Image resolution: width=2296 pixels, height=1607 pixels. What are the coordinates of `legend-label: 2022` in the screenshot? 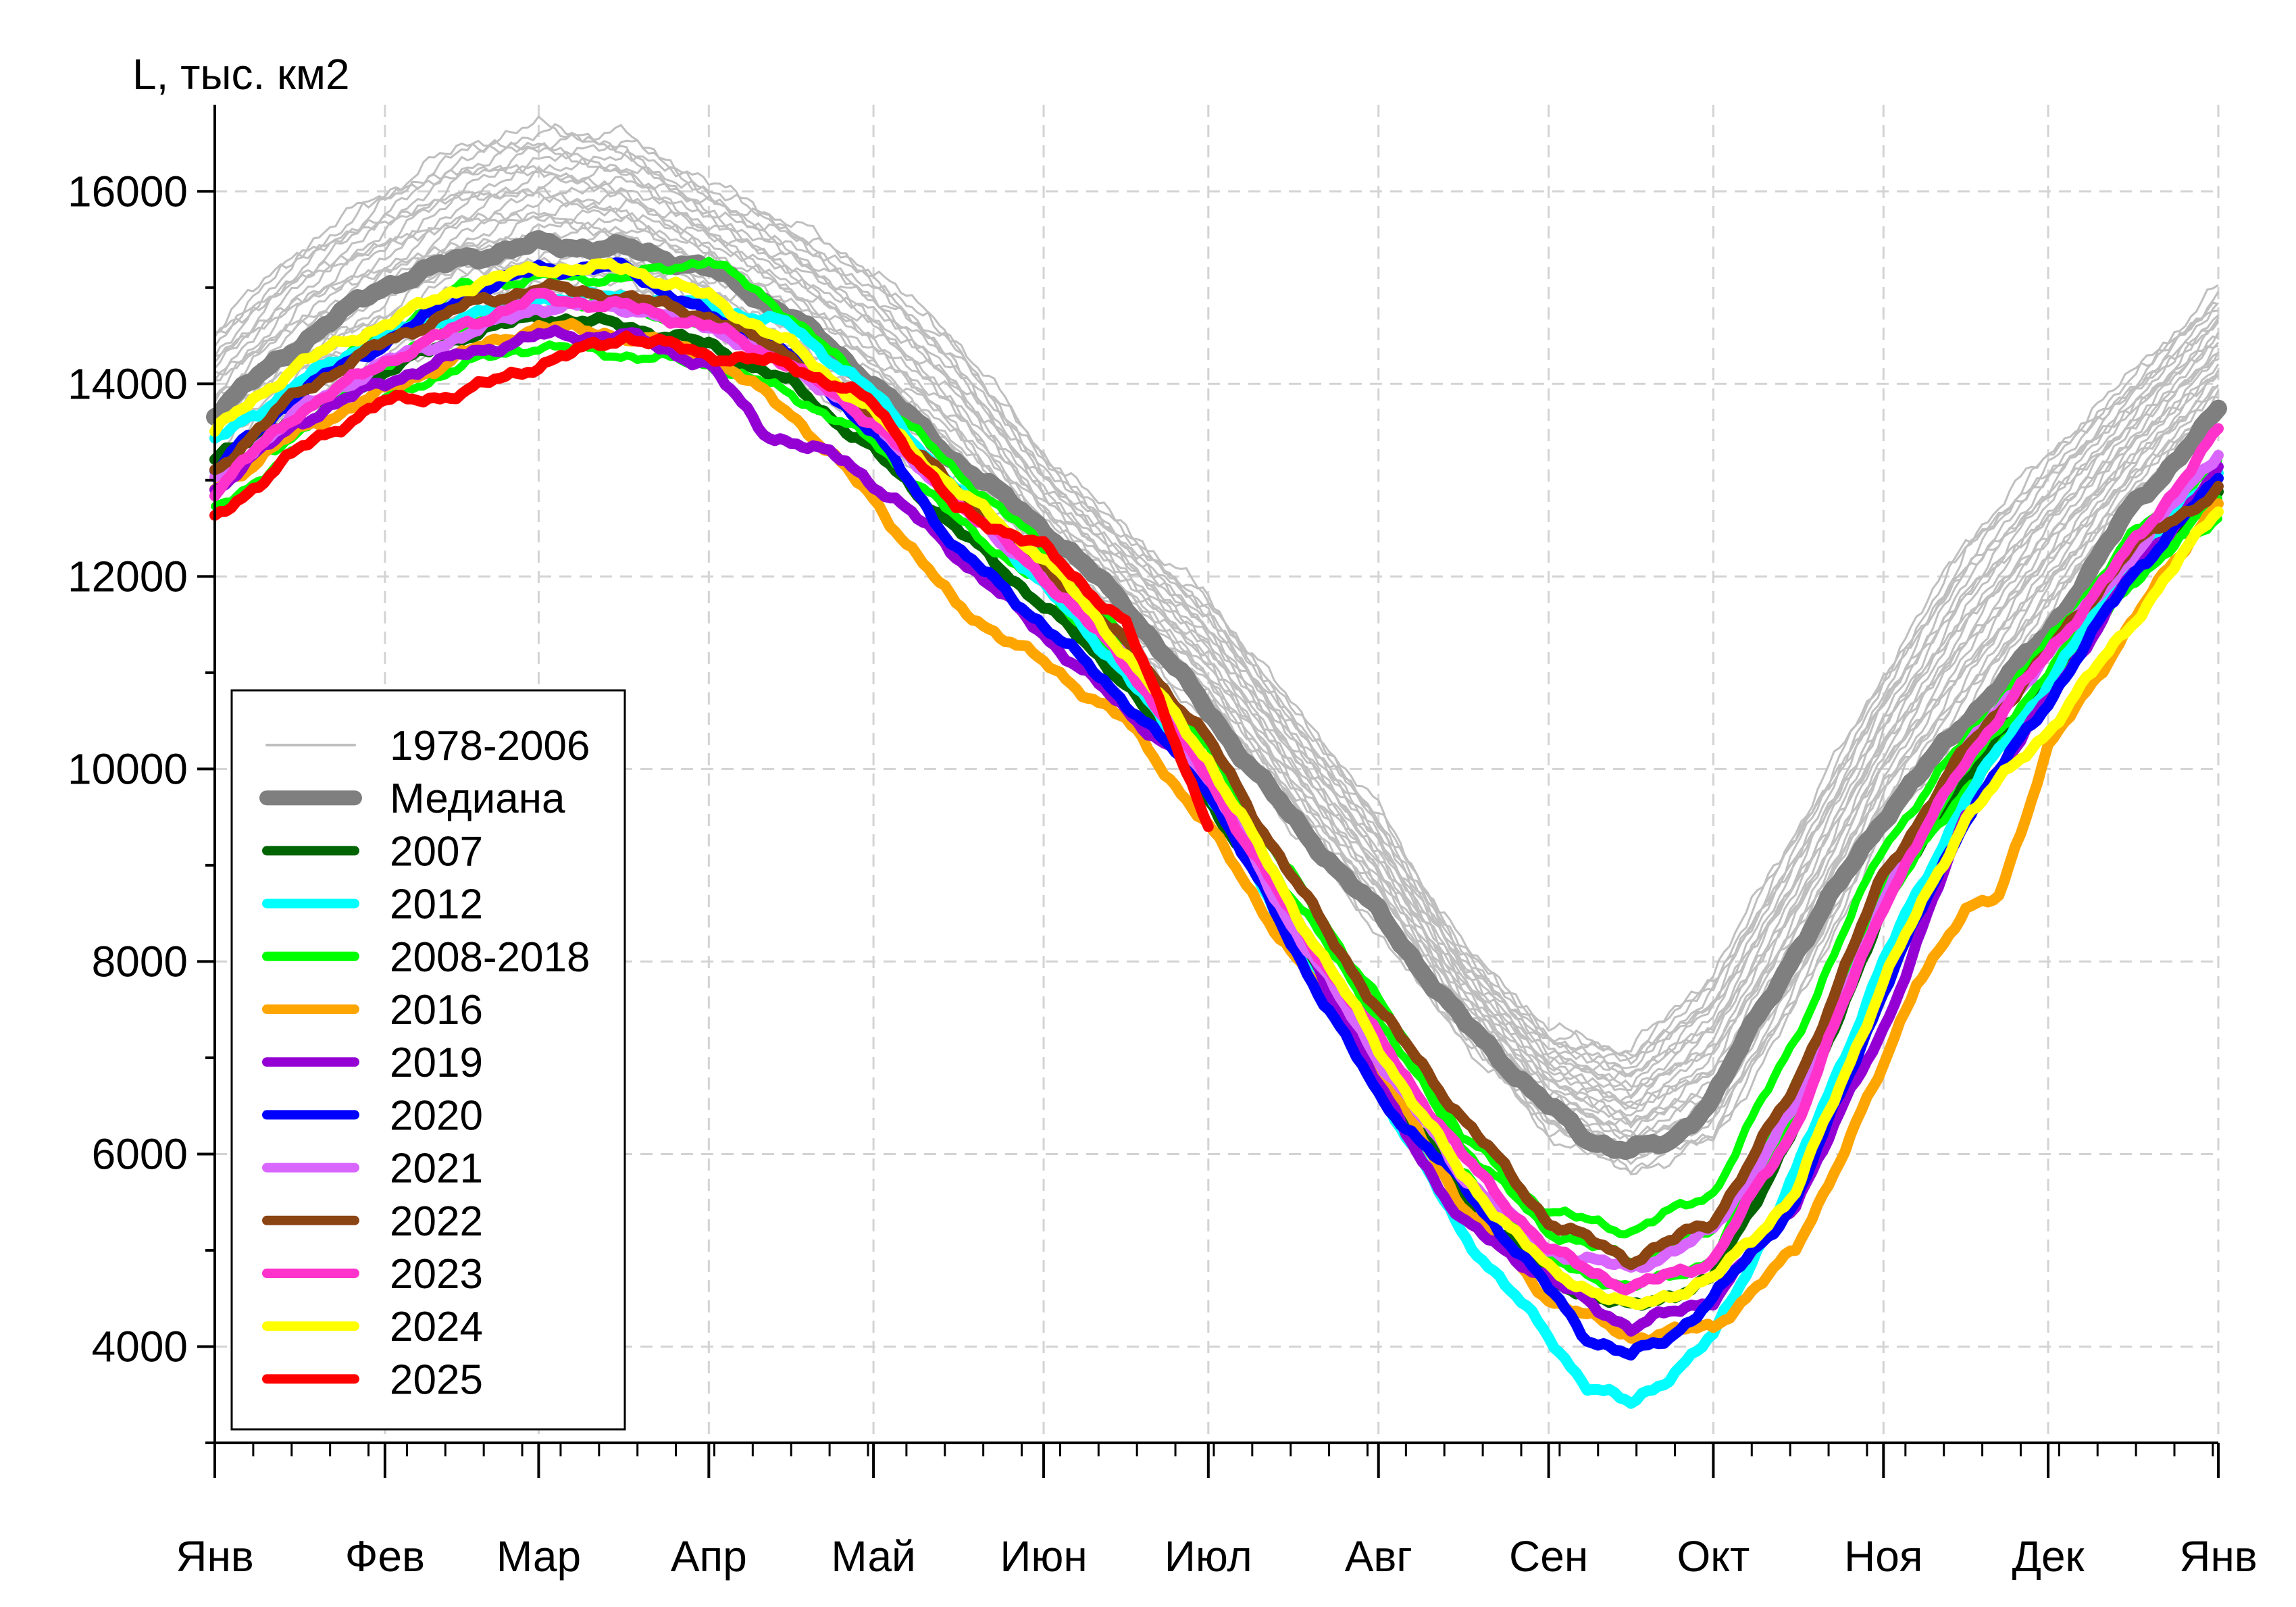 It's located at (436, 1221).